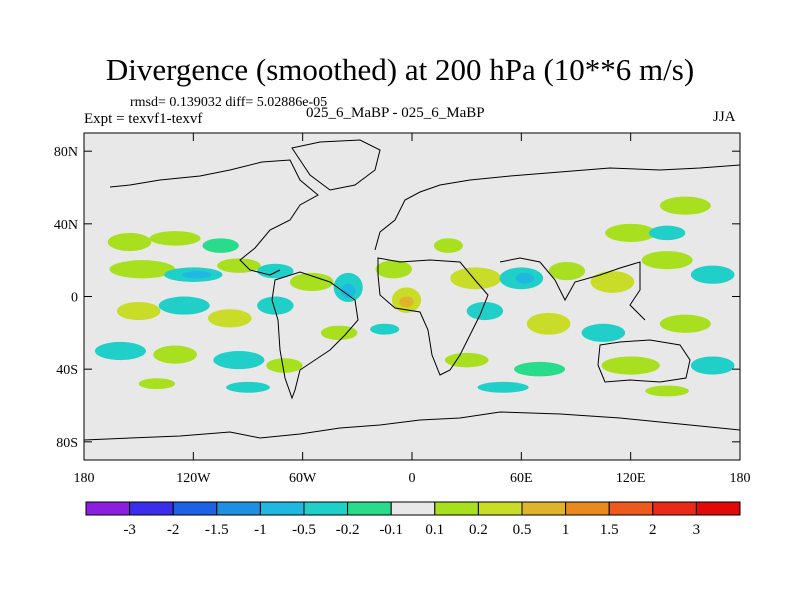  What do you see at coordinates (740, 478) in the screenshot?
I see `x-tick-label-6: 180` at bounding box center [740, 478].